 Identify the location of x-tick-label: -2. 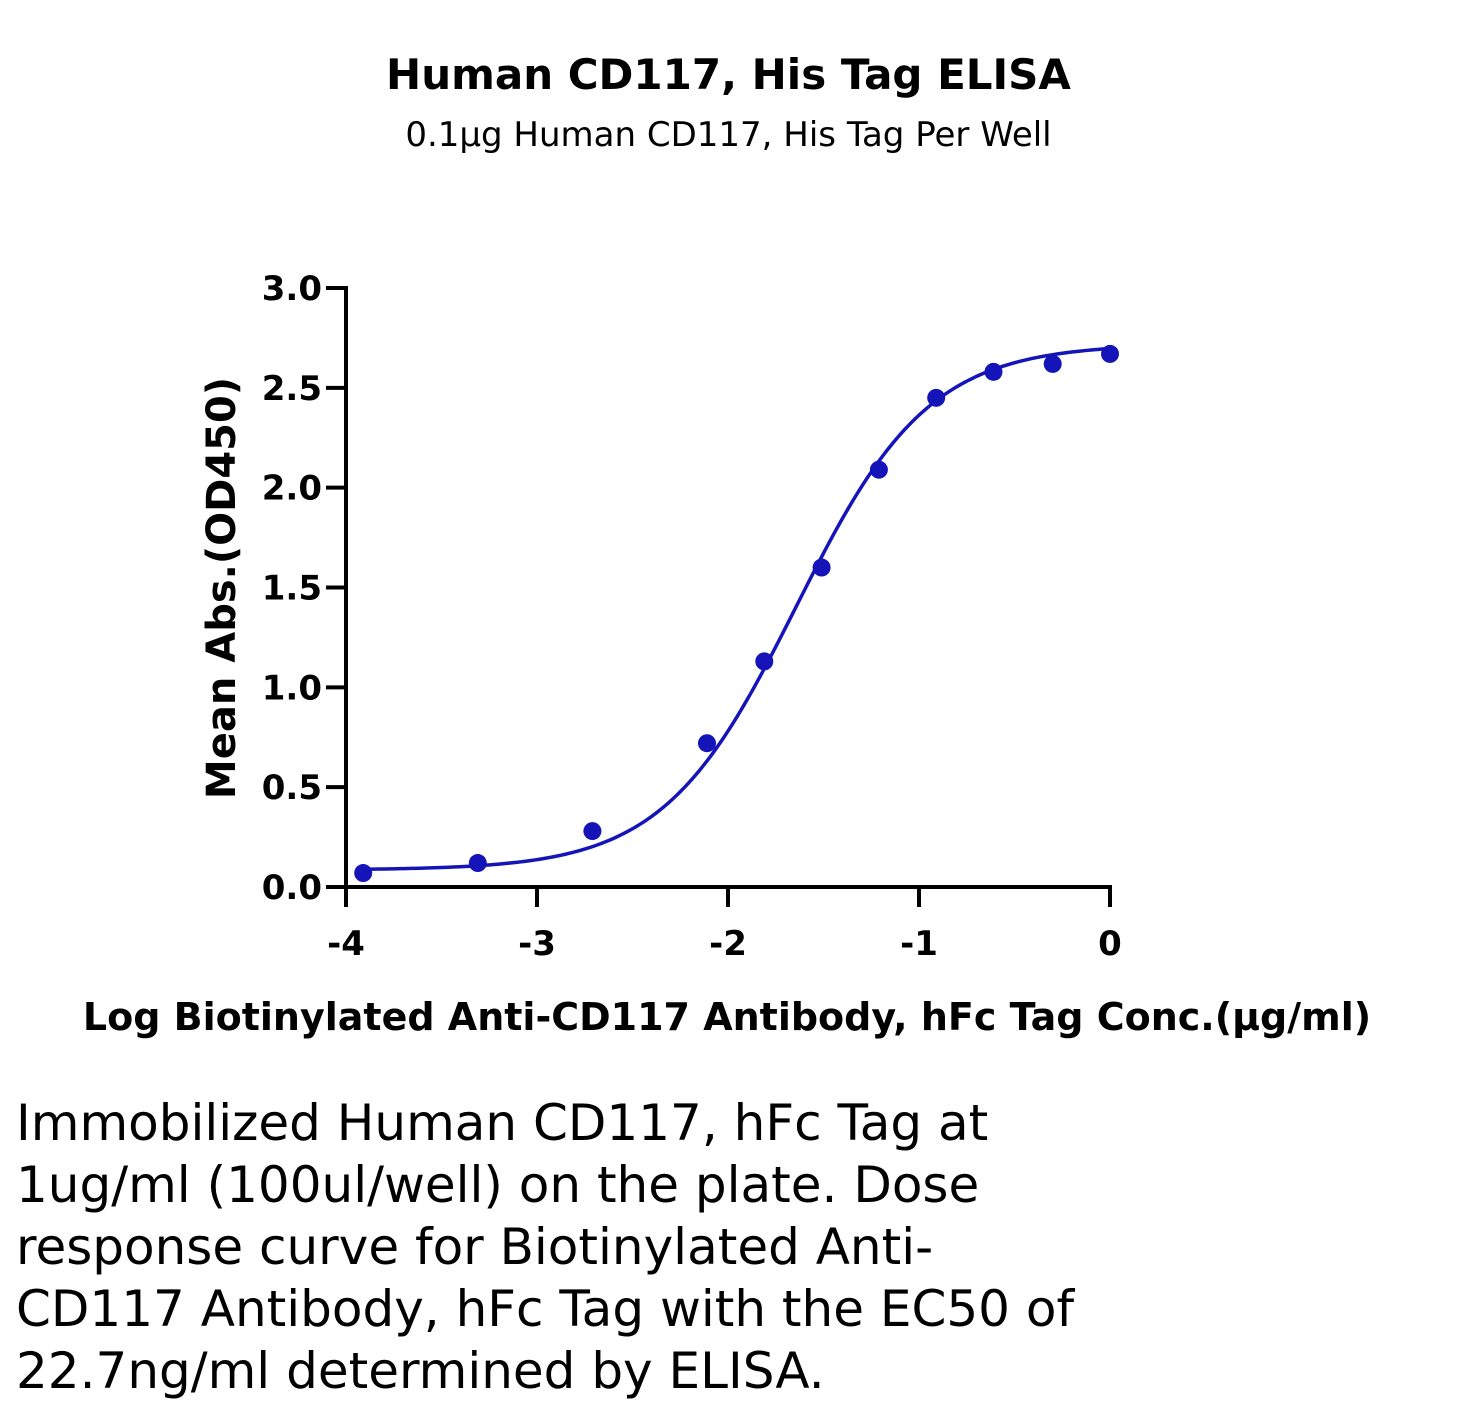
(728, 944).